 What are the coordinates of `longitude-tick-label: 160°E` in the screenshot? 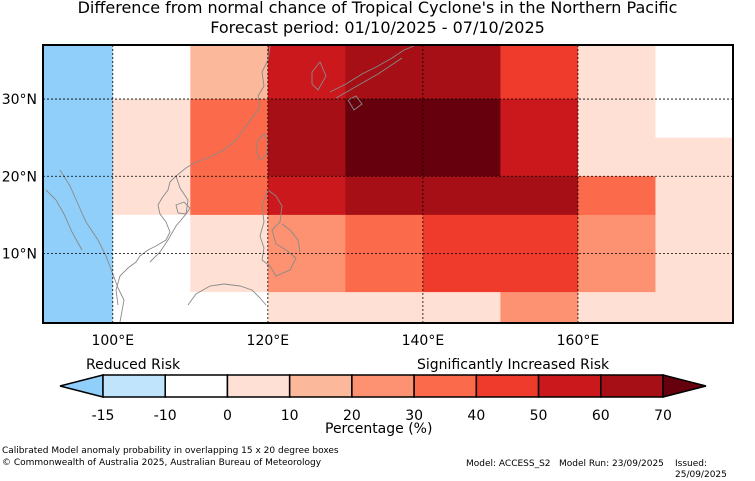 It's located at (578, 341).